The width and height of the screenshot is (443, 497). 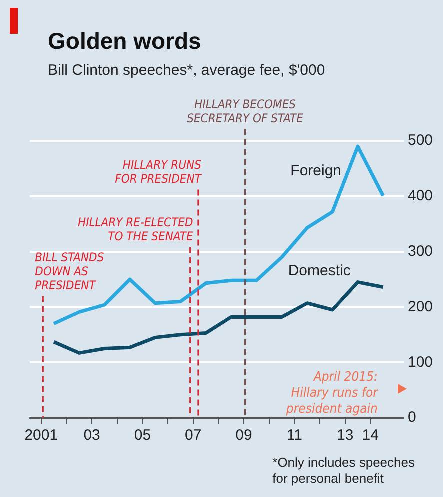 I want to click on x-tick-label: 11, so click(x=294, y=435).